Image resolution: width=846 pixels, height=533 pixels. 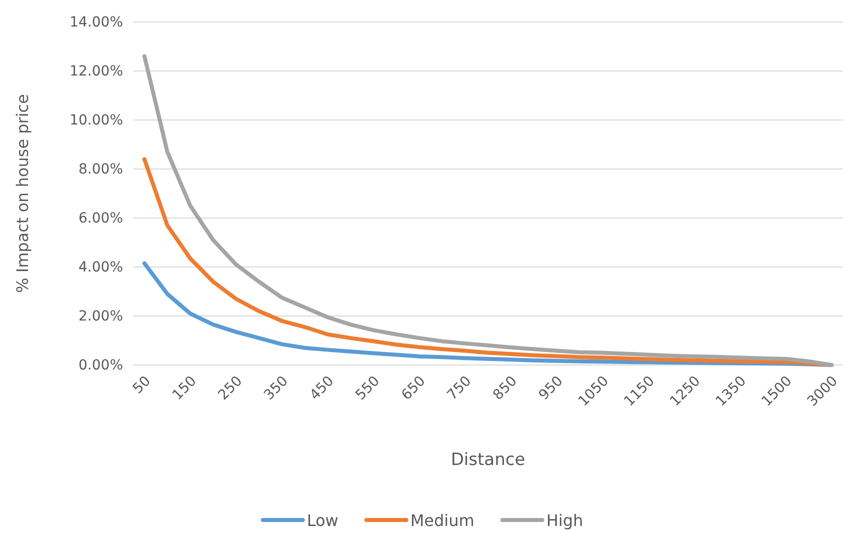 I want to click on x-tick-label: 450, so click(x=322, y=388).